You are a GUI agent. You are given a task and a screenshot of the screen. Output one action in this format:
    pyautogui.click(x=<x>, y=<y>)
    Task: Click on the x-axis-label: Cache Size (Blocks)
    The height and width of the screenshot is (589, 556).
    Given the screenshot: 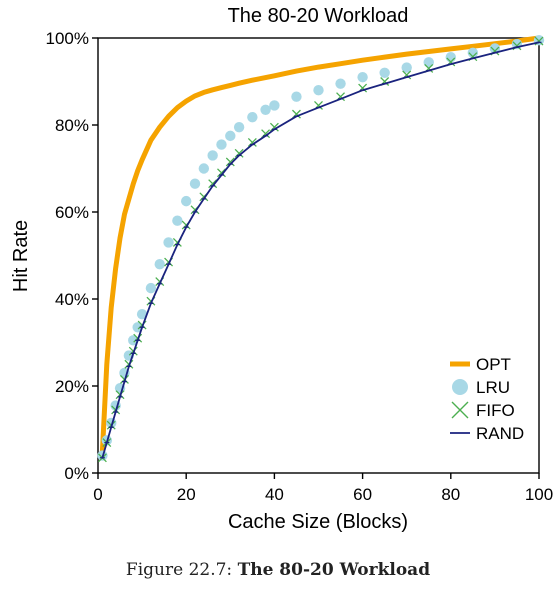 What is the action you would take?
    pyautogui.click(x=318, y=522)
    